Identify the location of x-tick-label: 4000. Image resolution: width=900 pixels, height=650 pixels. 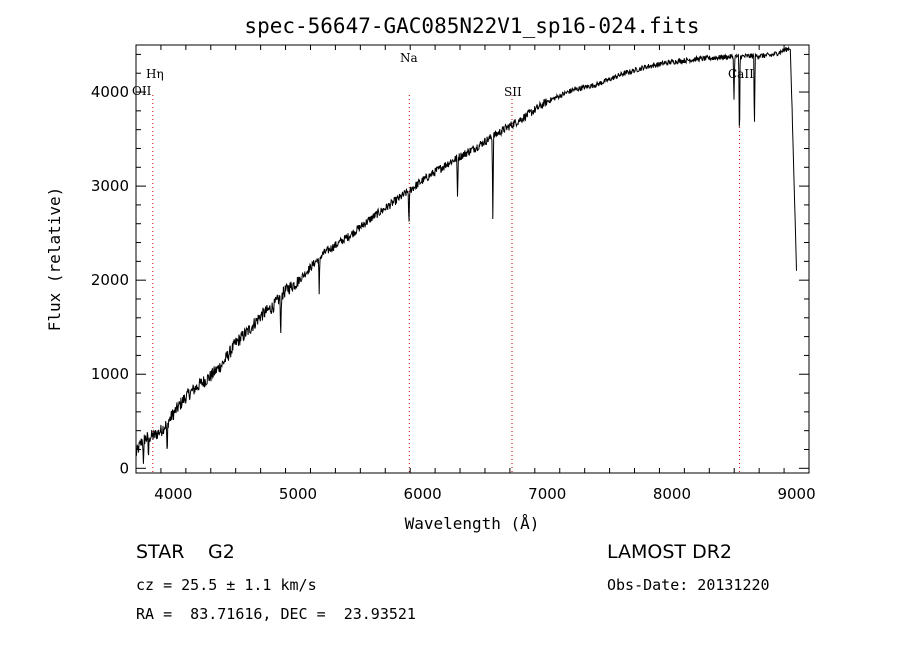
(173, 494).